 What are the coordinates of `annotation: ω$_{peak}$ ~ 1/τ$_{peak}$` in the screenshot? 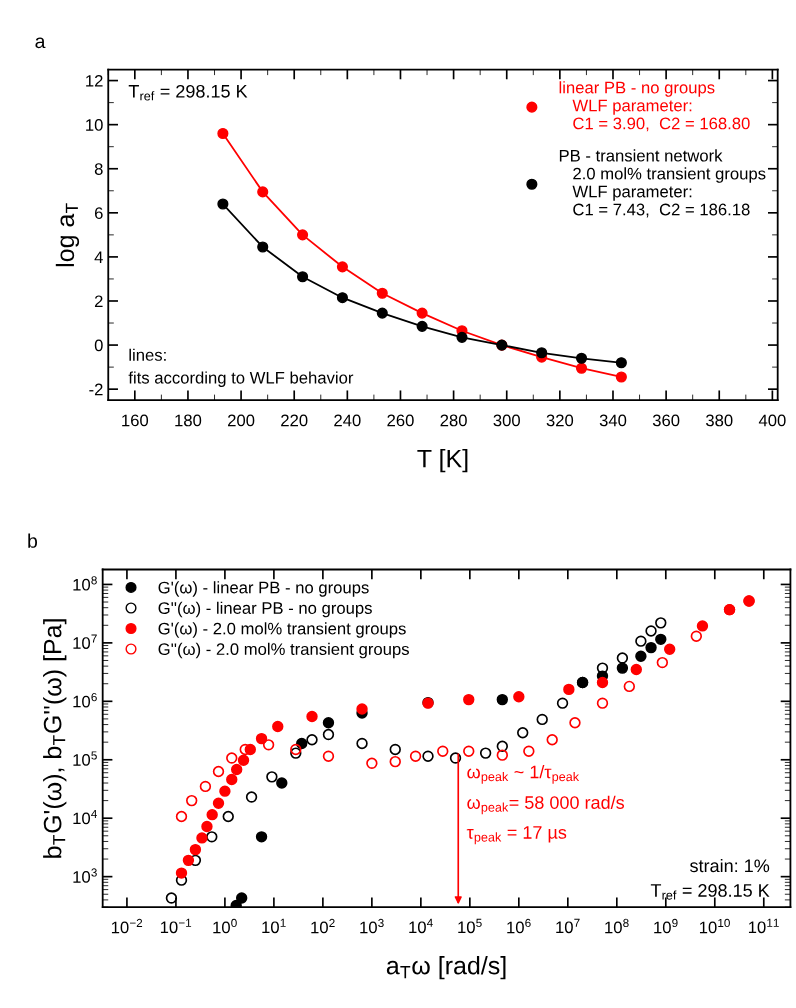 It's located at (523, 774).